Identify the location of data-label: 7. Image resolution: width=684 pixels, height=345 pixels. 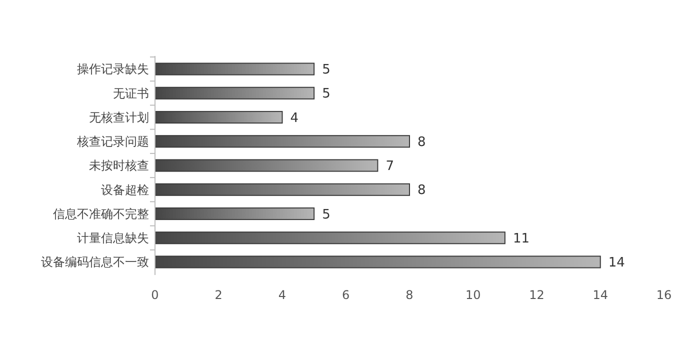
(390, 166).